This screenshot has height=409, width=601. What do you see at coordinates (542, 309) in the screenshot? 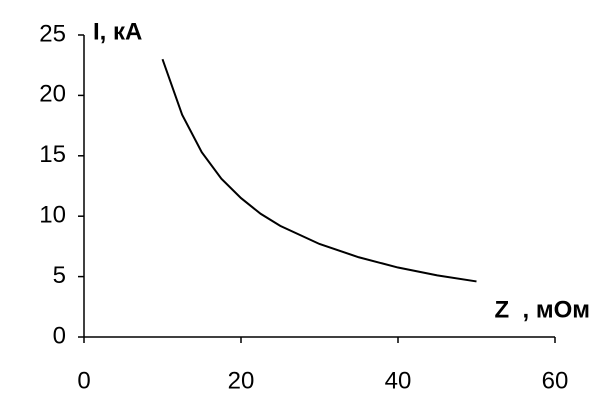
I see `x-axis-label: Z , мОм` at bounding box center [542, 309].